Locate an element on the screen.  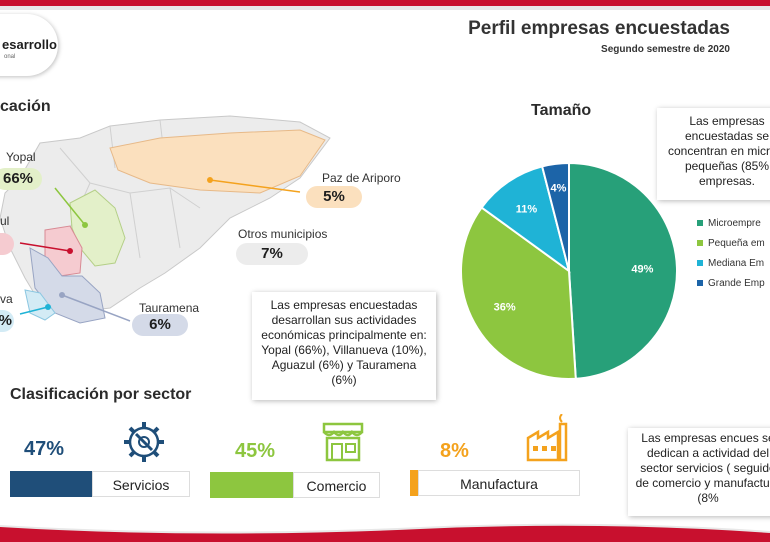
gear-wrench-icon is located at coordinates (144, 442).